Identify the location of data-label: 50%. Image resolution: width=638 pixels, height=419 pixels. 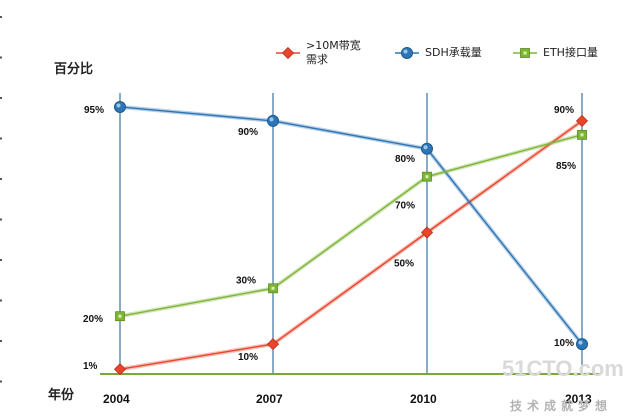
(404, 264).